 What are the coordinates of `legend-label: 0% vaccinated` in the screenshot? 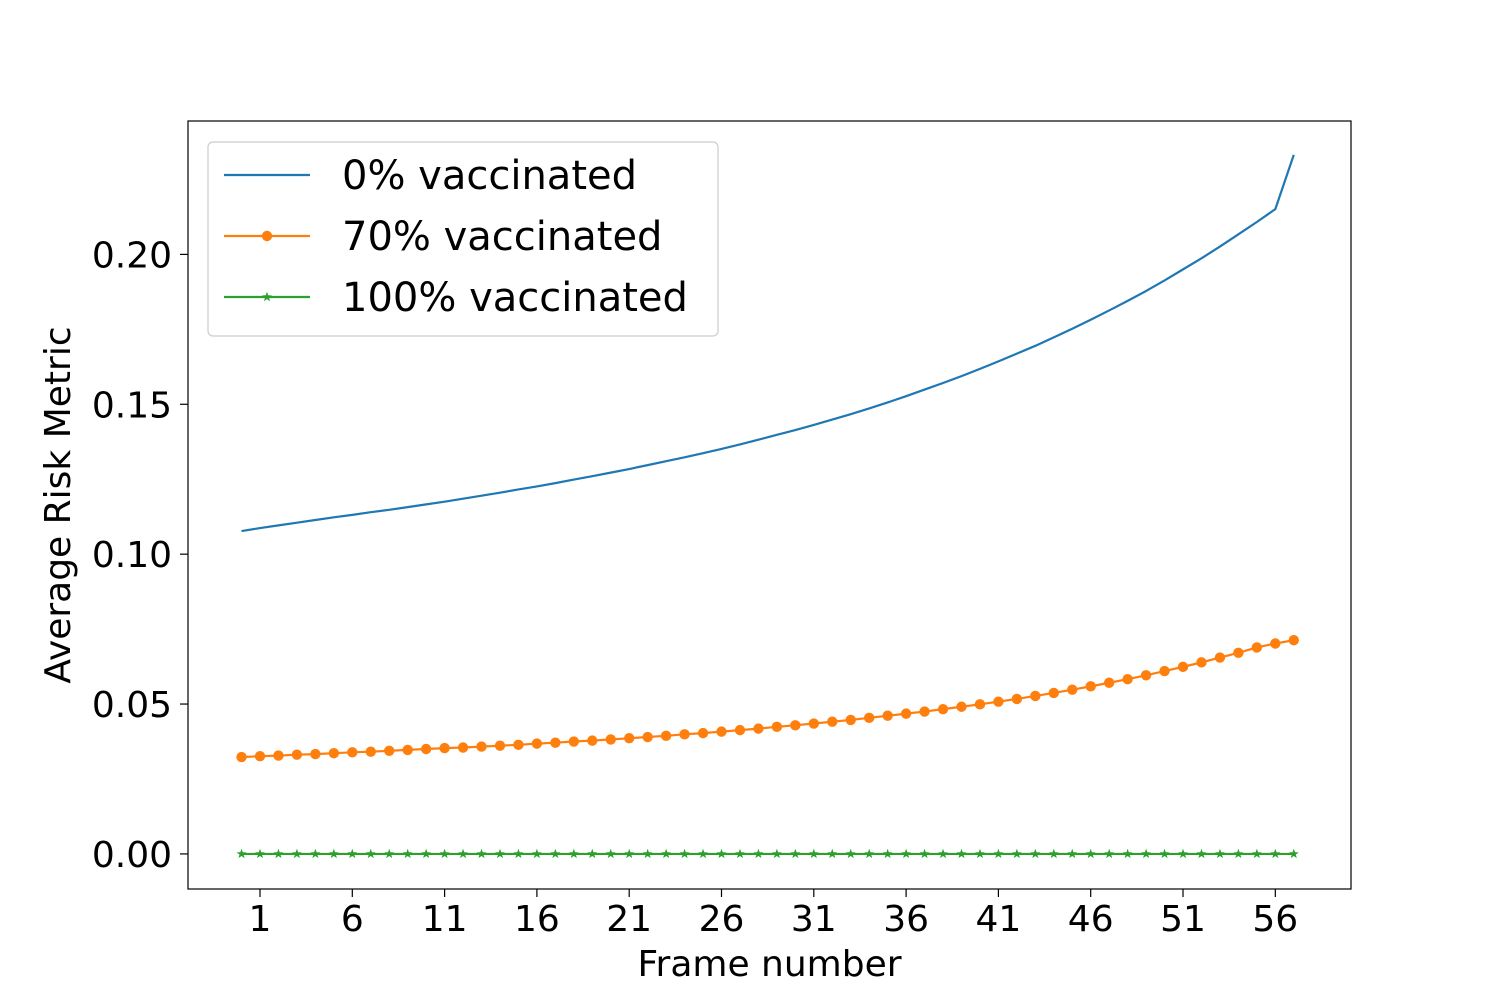 It's located at (489, 176).